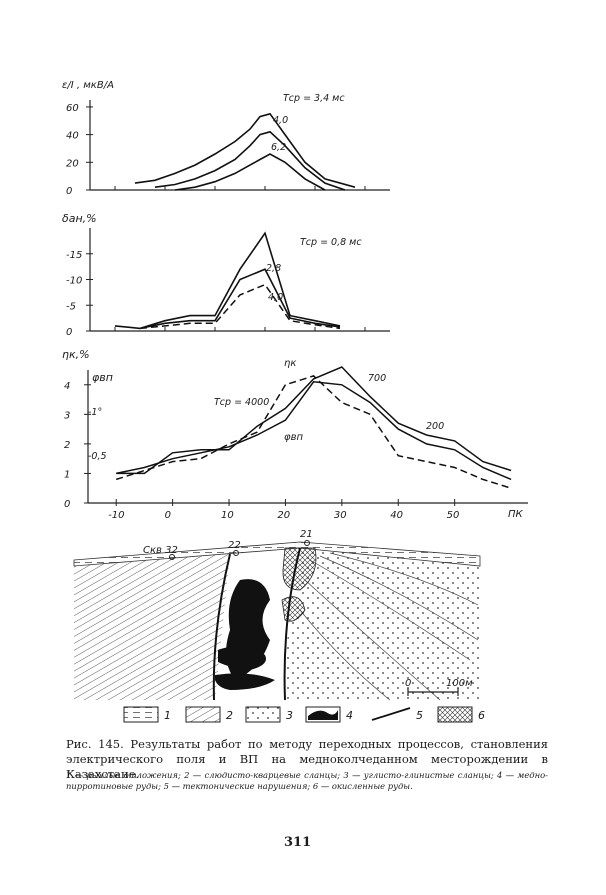 The image size is (606, 895). Describe the element at coordinates (306, 534) in the screenshot. I see `well-label-21: 21` at that location.